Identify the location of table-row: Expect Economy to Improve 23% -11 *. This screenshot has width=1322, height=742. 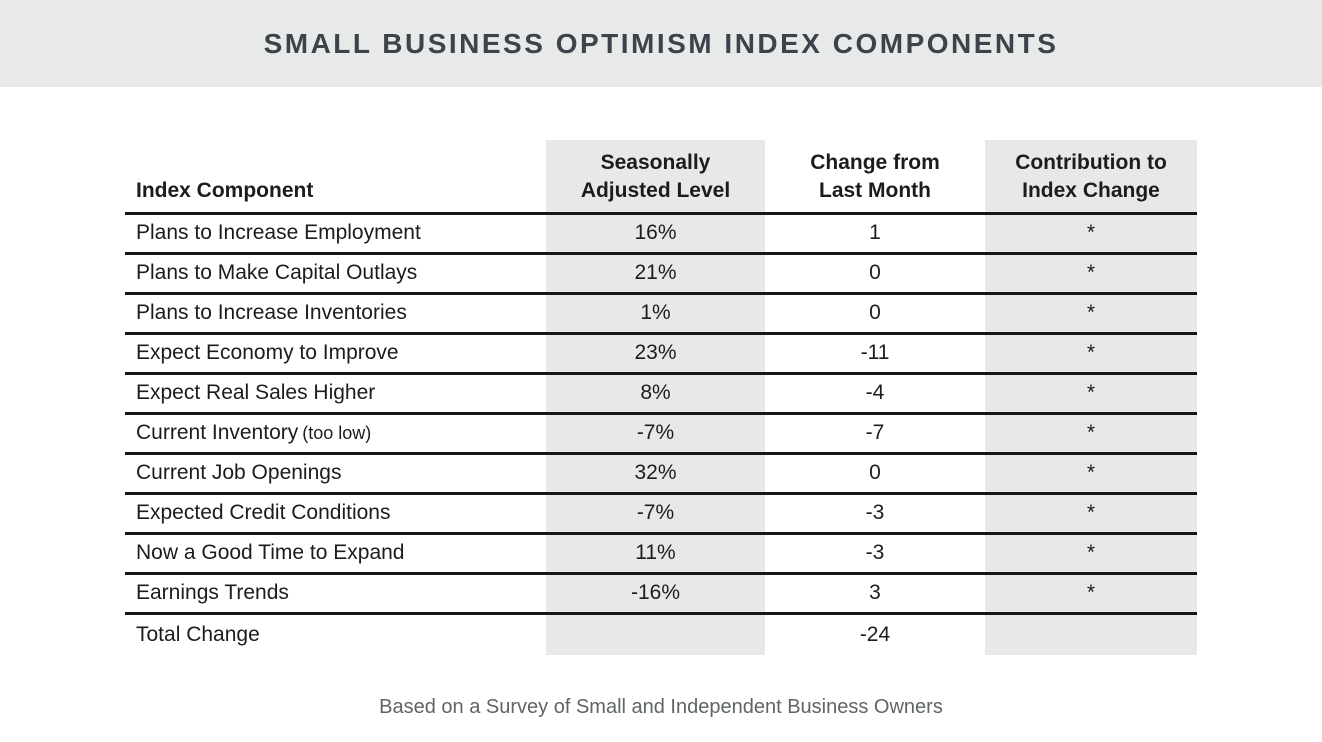
(661, 354).